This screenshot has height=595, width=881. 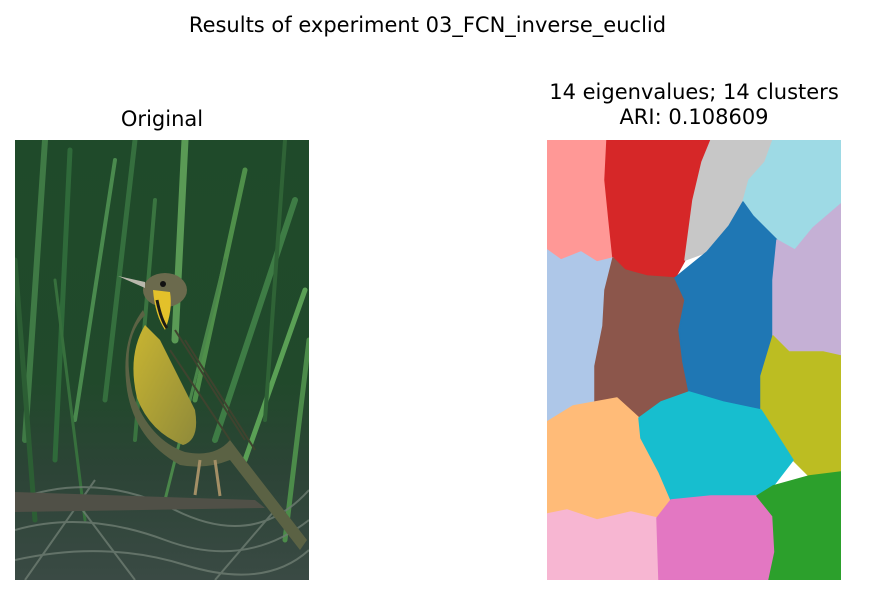 What do you see at coordinates (162, 119) in the screenshot?
I see `original-title: Original` at bounding box center [162, 119].